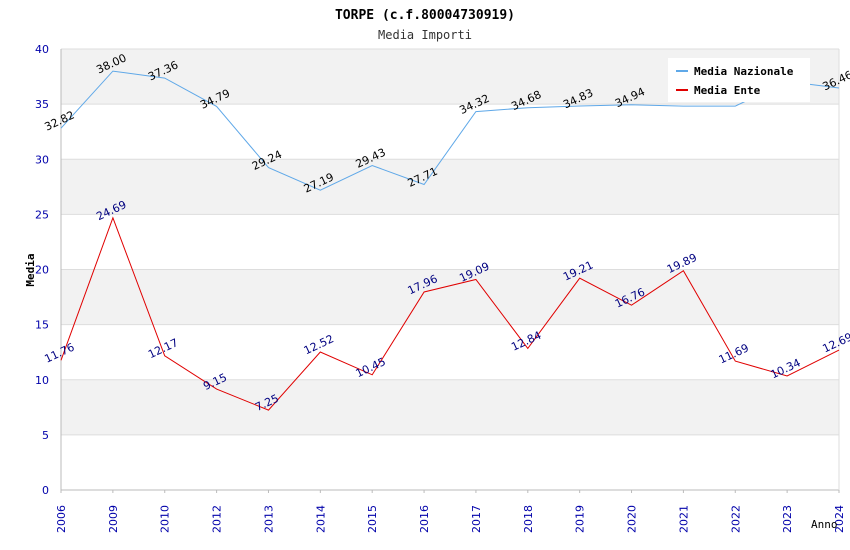 This screenshot has height=550, width=850. I want to click on y-tick-labels: 0 5 10 15 20 25 30 35 40, so click(42, 270).